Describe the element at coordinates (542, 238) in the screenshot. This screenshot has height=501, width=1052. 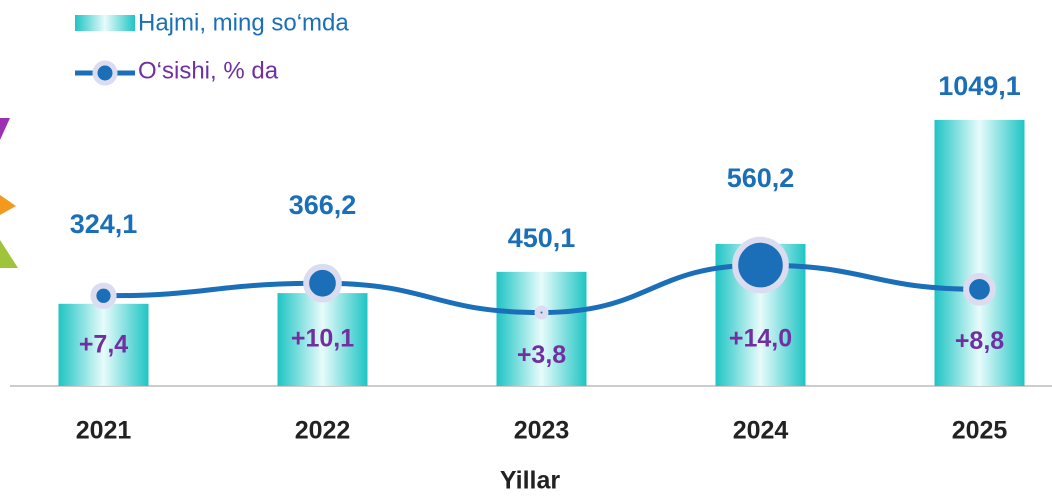
I see `bar-value-label: 450,1` at that location.